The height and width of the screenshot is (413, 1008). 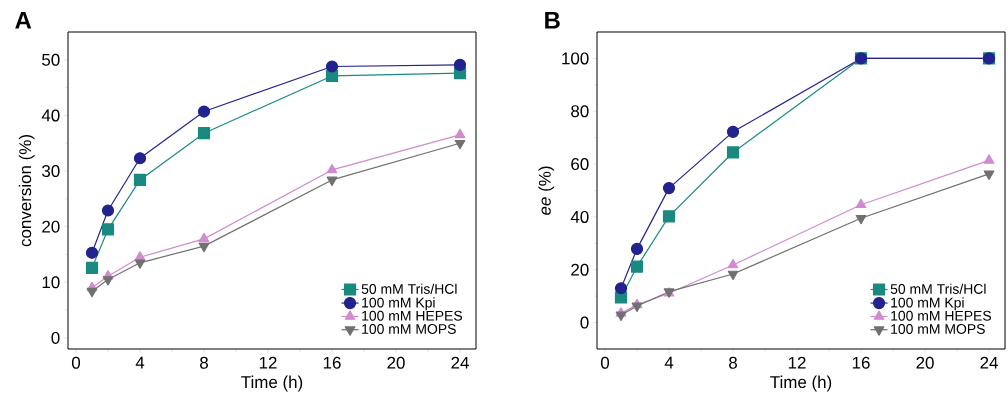 I want to click on text: A, so click(x=23, y=20).